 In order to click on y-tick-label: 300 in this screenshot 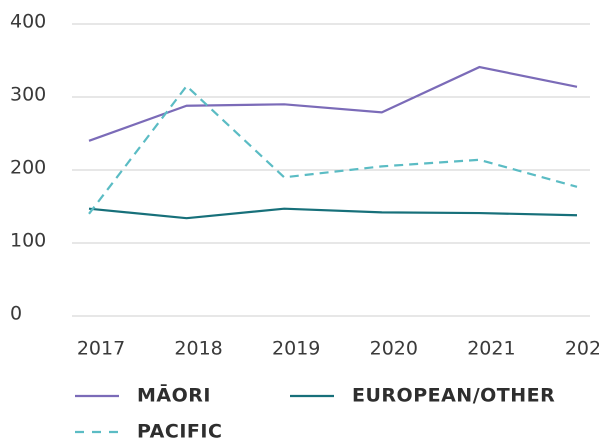, I will do `click(28, 95)`.